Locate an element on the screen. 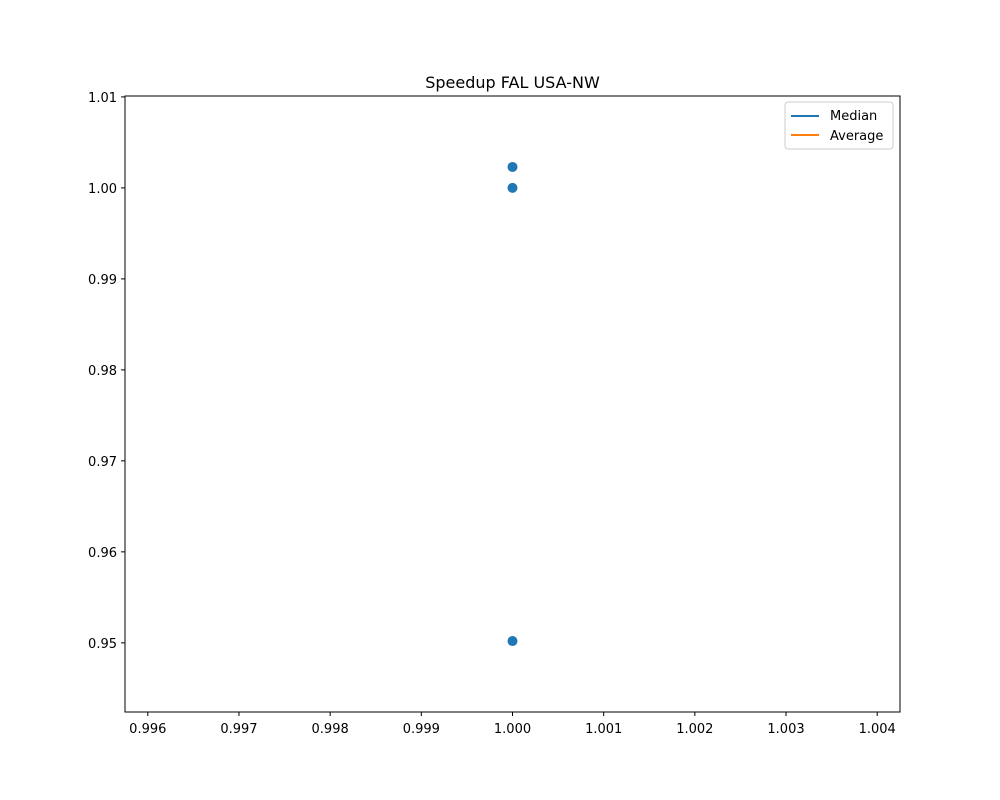 This screenshot has width=1000, height=800. x-tick-label: 1.002 is located at coordinates (694, 729).